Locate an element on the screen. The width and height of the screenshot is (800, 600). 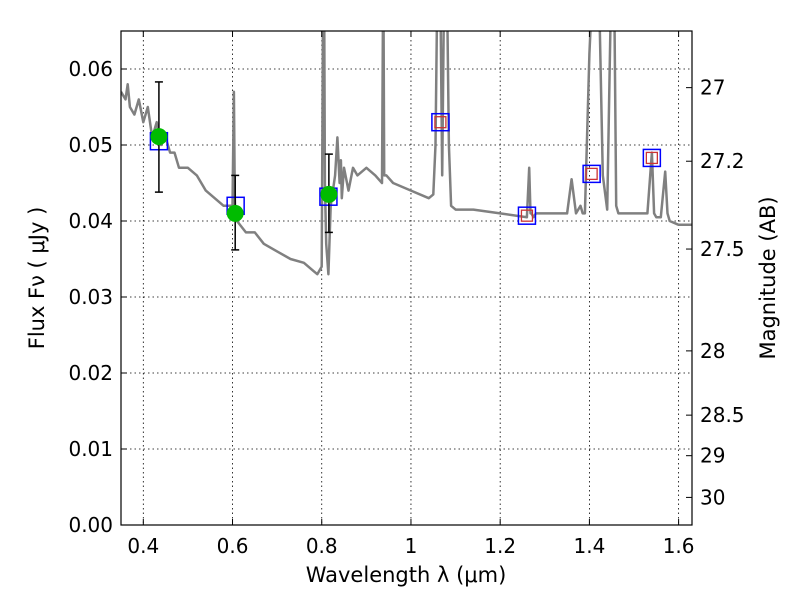
right-tick-label: 27 is located at coordinates (712, 88).